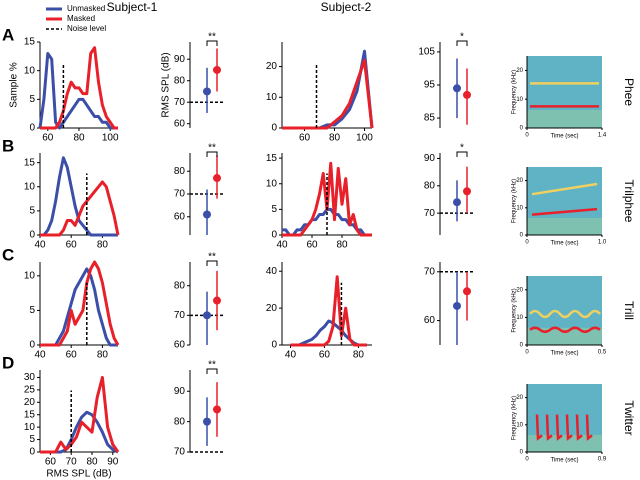  Describe the element at coordinates (430, 85) in the screenshot. I see `y-tick-label: 95` at that location.